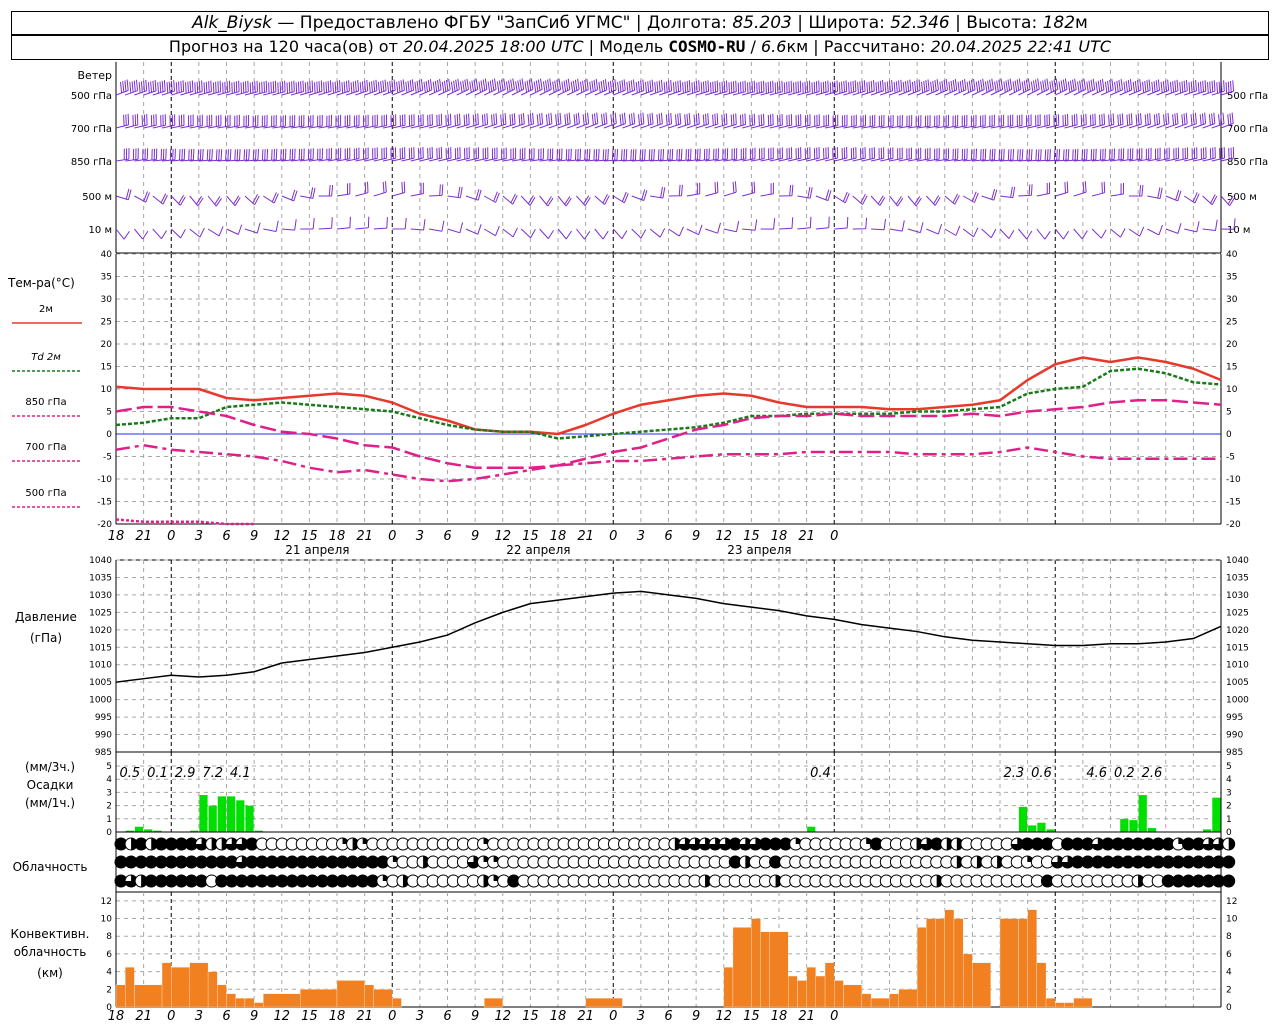 This screenshot has height=1024, width=1280. What do you see at coordinates (420, 536) in the screenshot?
I see `time-tick: 3` at bounding box center [420, 536].